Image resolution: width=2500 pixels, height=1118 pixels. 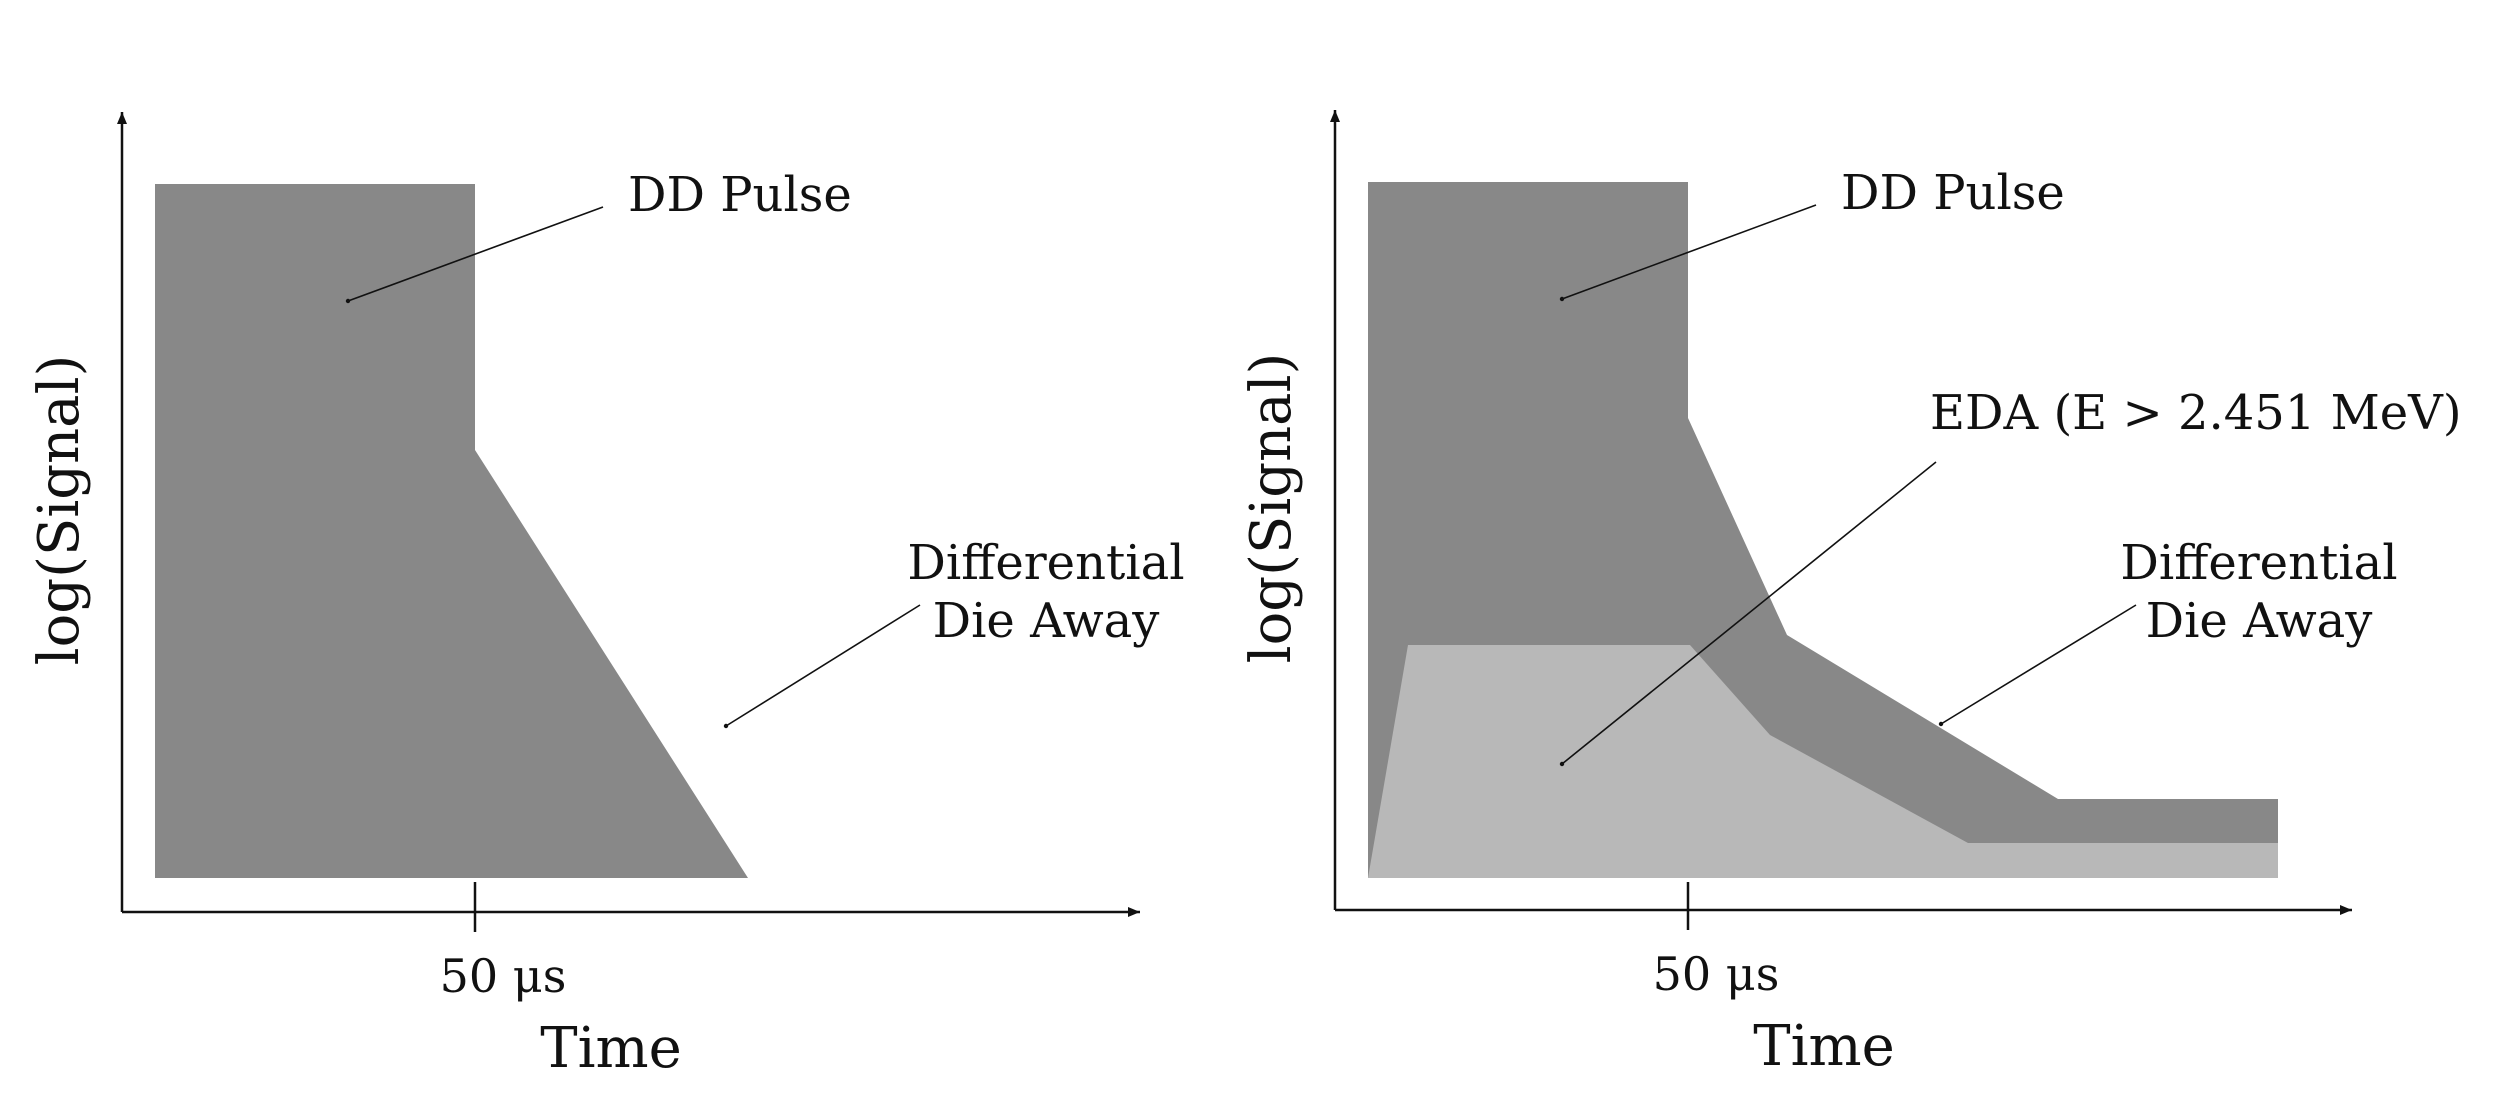 What do you see at coordinates (740, 195) in the screenshot?
I see `left-dd-pulse-label: DD Pulse` at bounding box center [740, 195].